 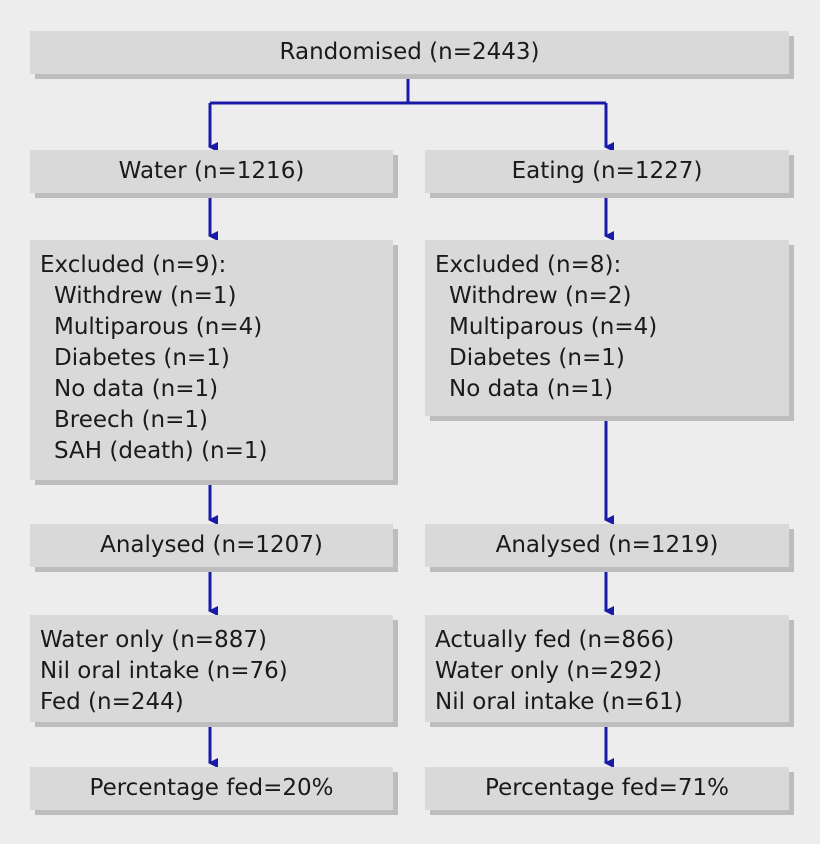 What do you see at coordinates (537, 358) in the screenshot?
I see `eating-excluded-item: Diabetes (n=1)` at bounding box center [537, 358].